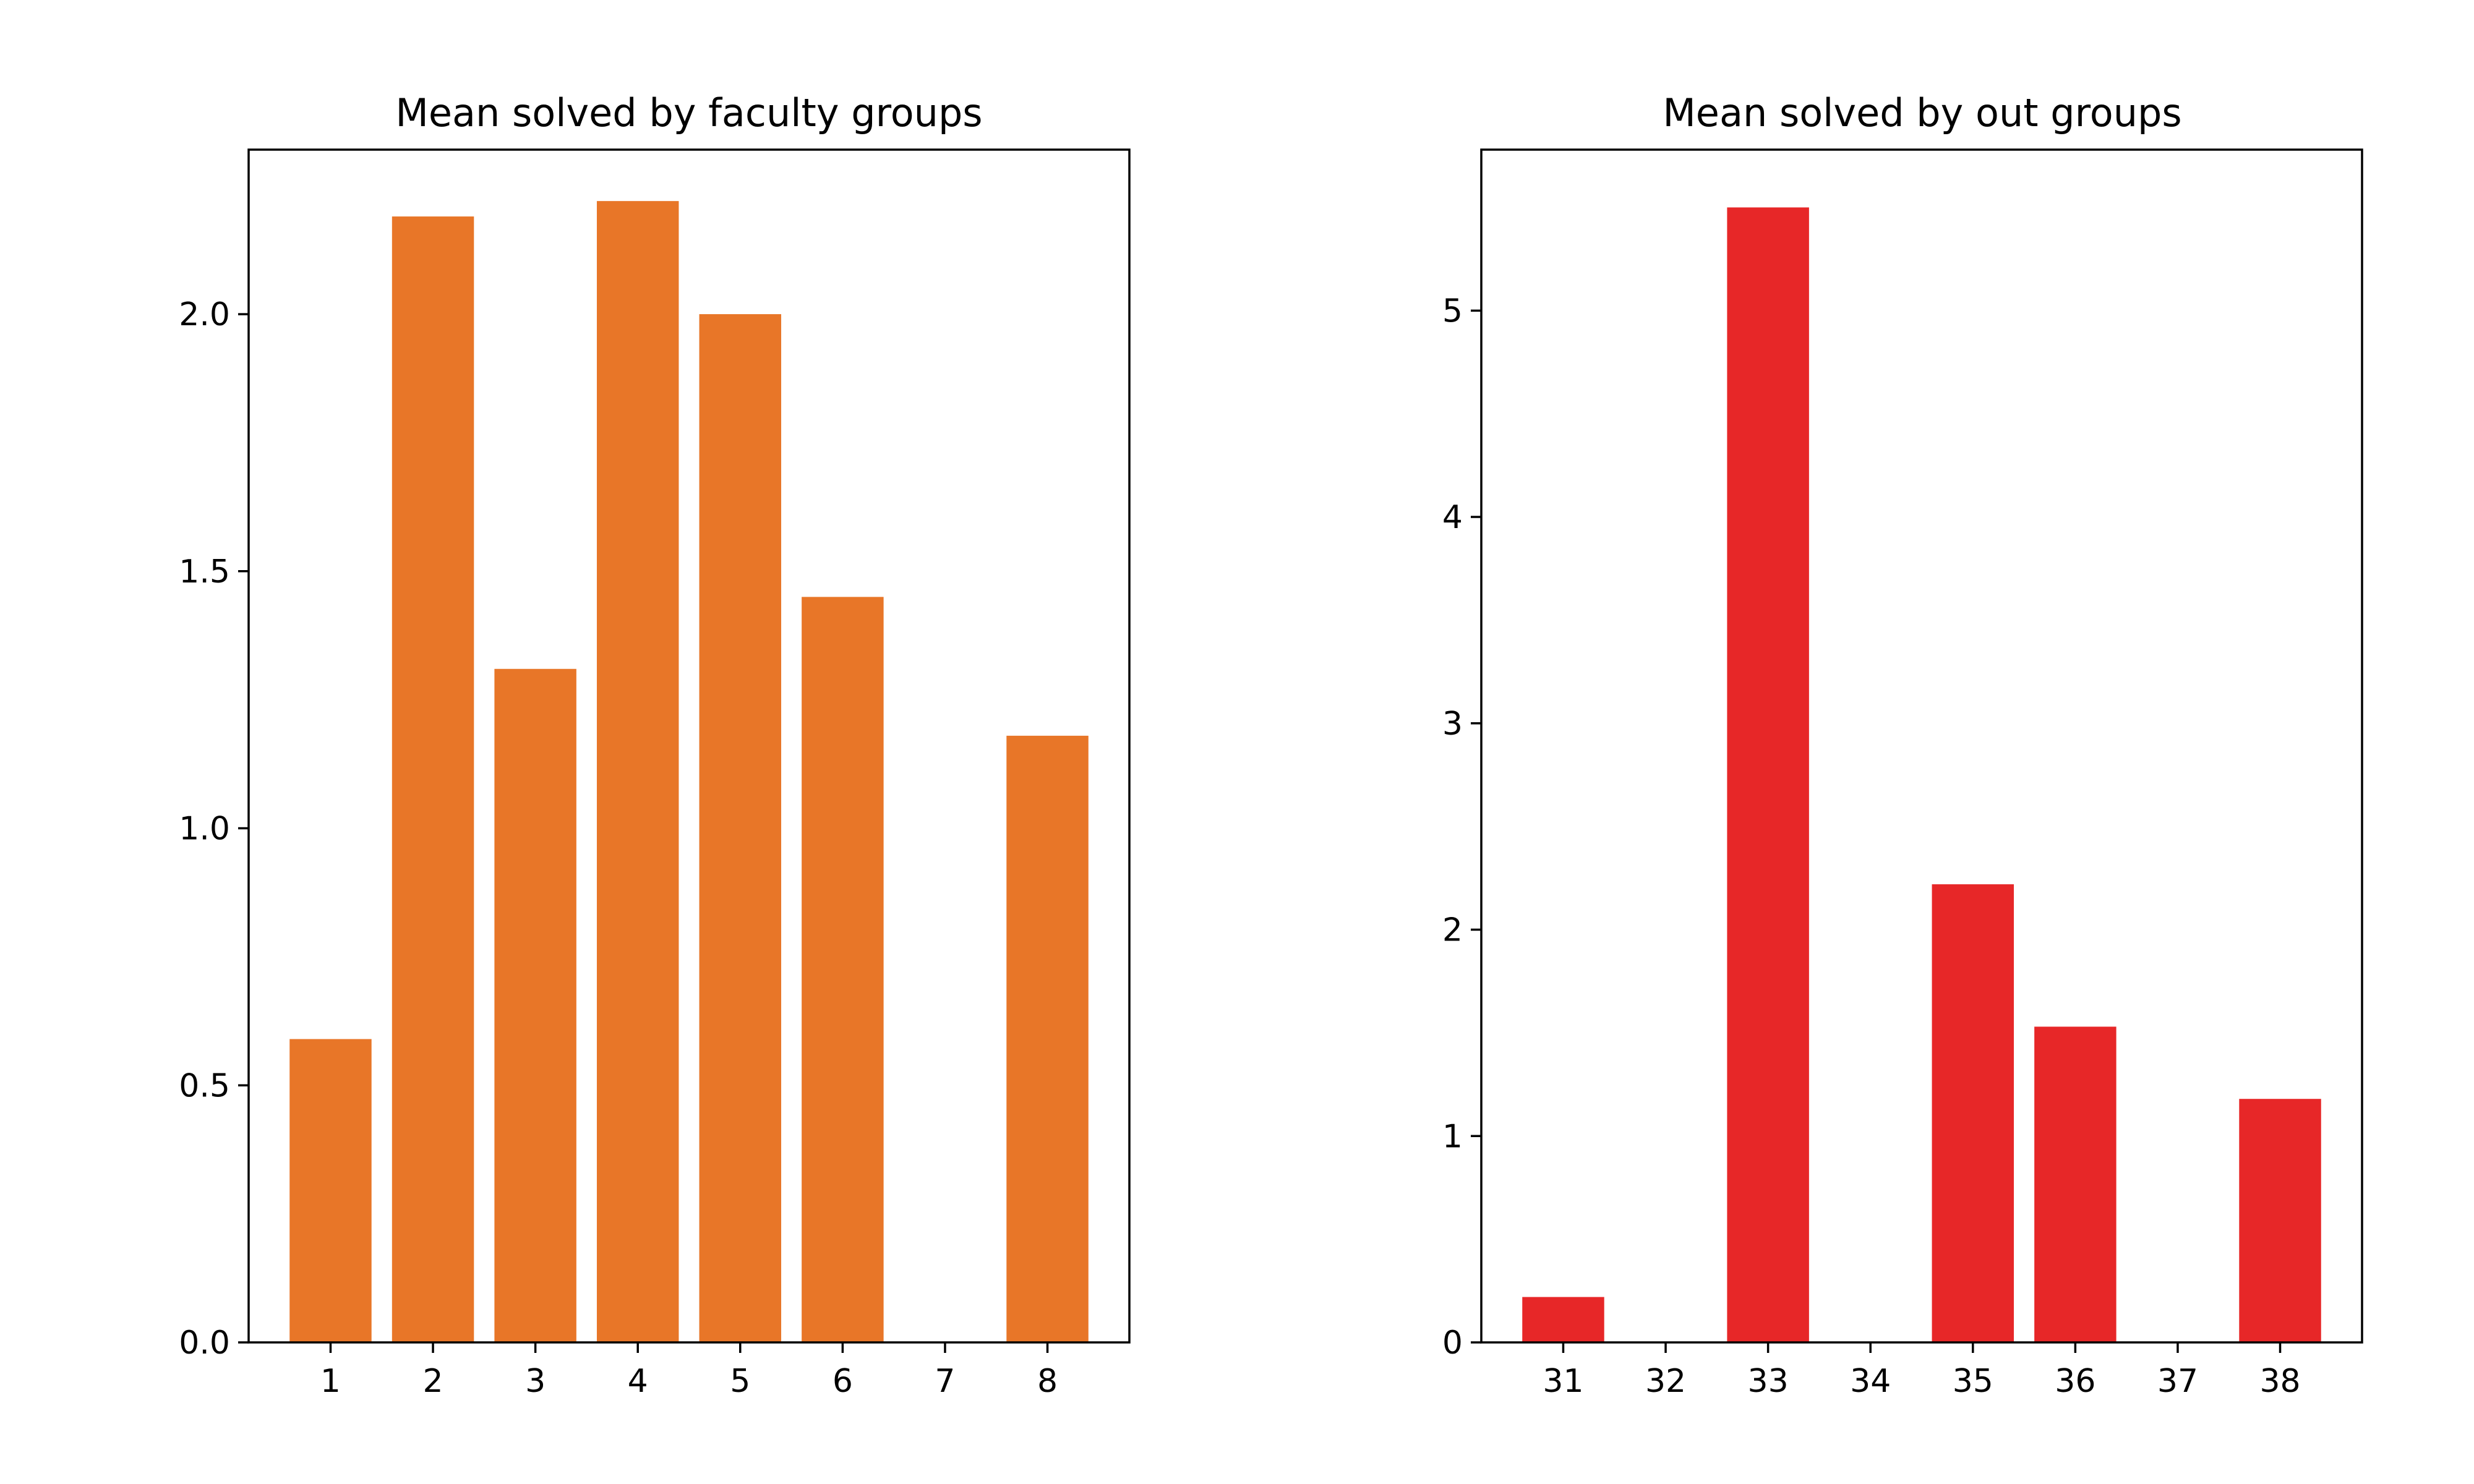 This screenshot has width=2474, height=1484. I want to click on x-tick-label: 31, so click(1563, 1381).